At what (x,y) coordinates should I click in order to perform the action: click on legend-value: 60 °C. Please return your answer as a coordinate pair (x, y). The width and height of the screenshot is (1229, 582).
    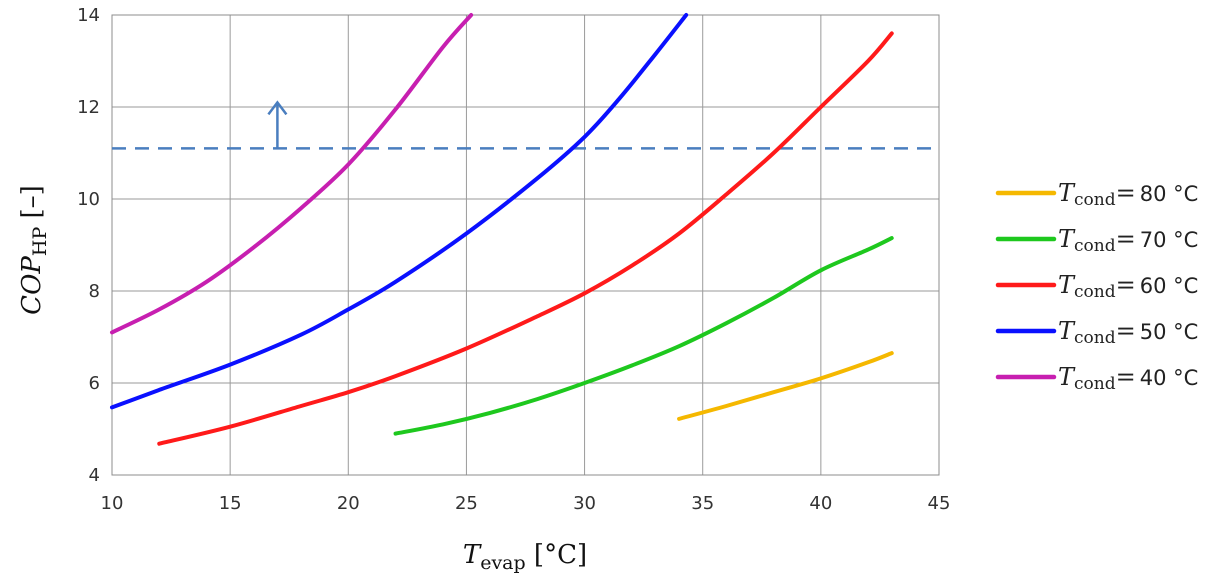
    Looking at the image, I should click on (1169, 286).